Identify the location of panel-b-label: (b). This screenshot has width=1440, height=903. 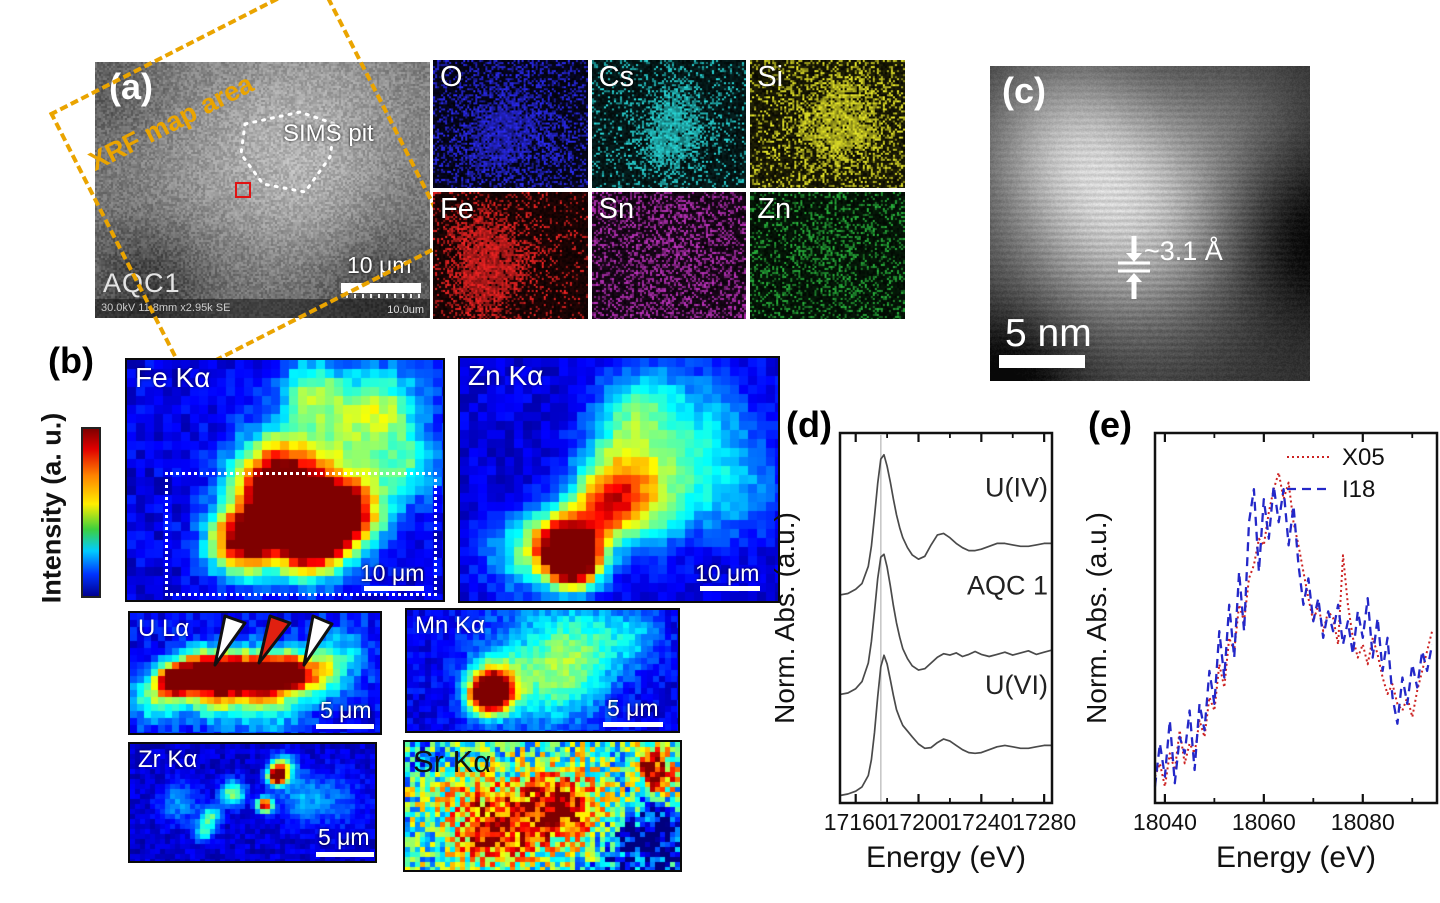
(71, 360).